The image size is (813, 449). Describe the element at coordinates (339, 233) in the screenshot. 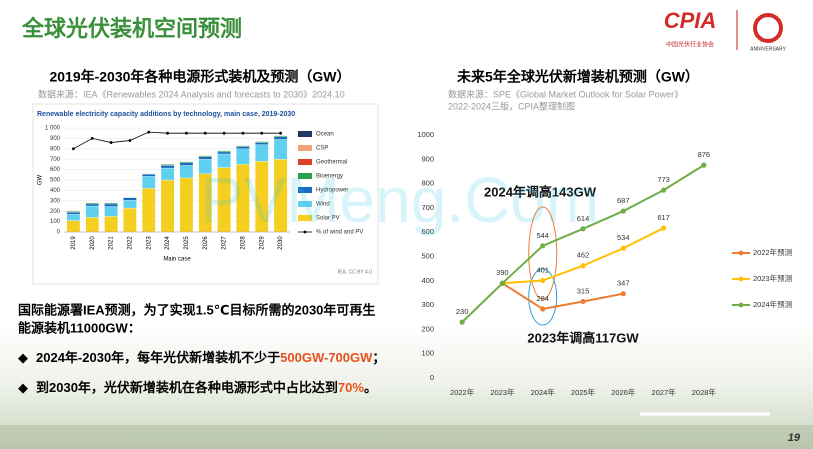

I see `legend-label: % of wind and PV` at that location.